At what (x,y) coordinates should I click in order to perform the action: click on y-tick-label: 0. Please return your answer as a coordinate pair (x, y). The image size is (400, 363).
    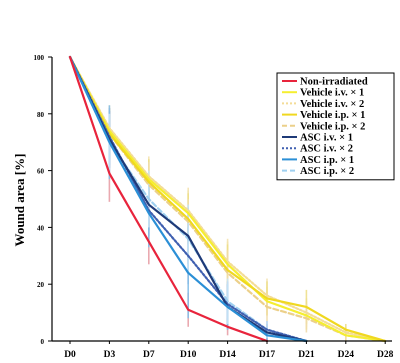
    Looking at the image, I should click on (43, 342).